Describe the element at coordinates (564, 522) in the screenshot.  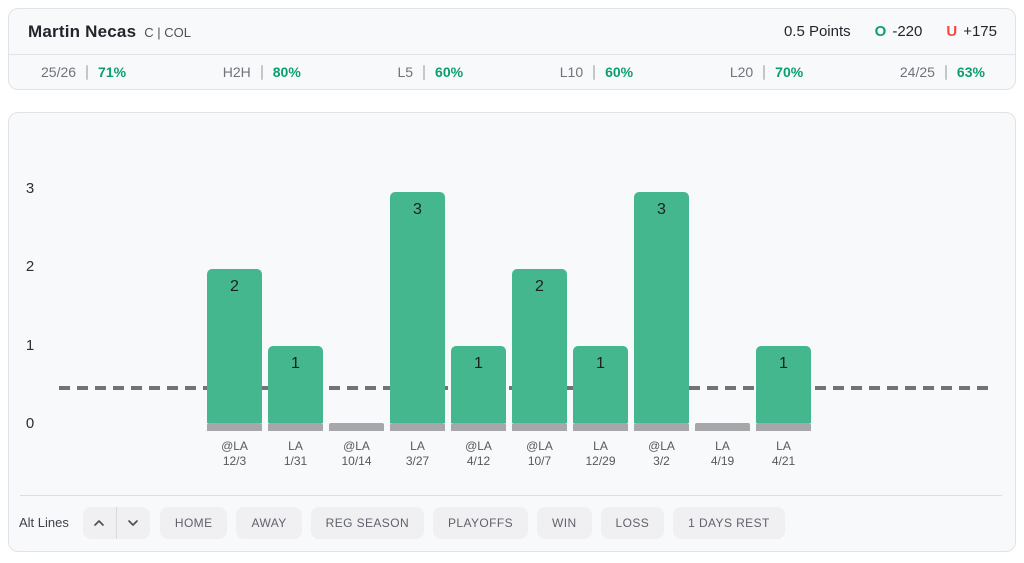
I see `filter-button-win: WIN` at that location.